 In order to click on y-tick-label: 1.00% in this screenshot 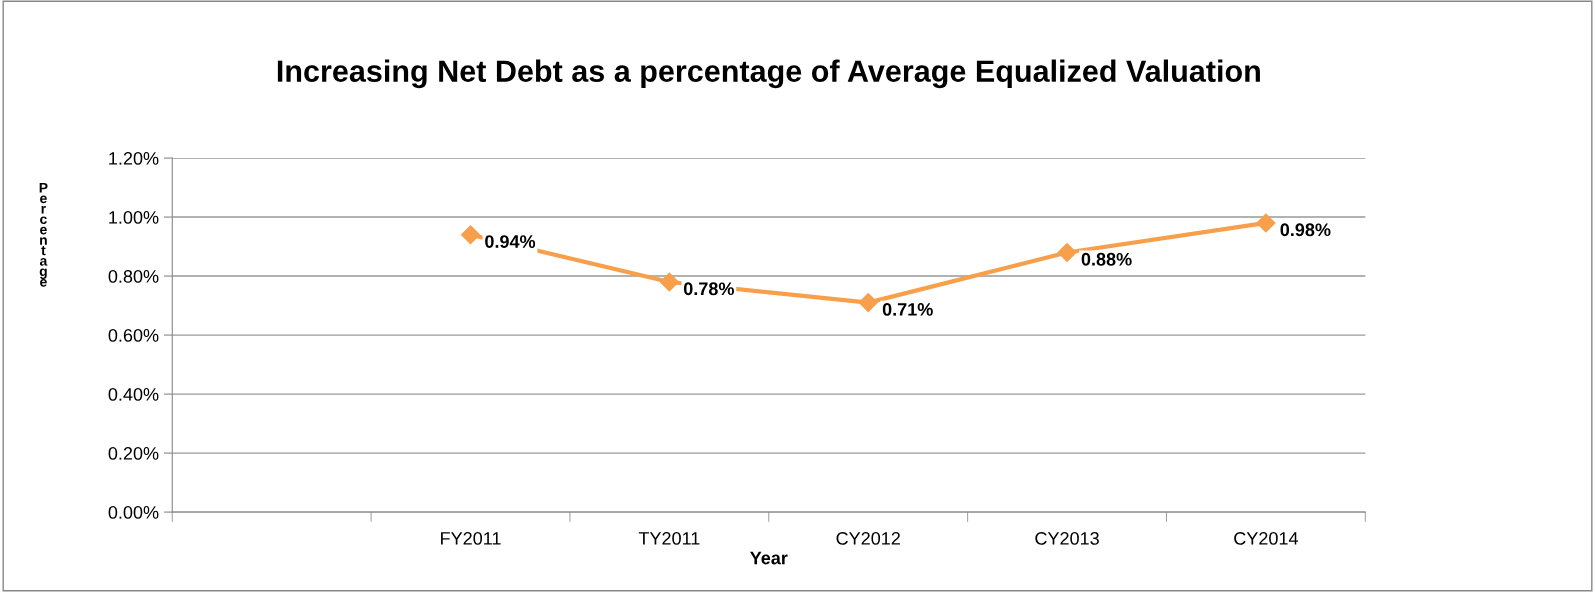, I will do `click(134, 217)`.